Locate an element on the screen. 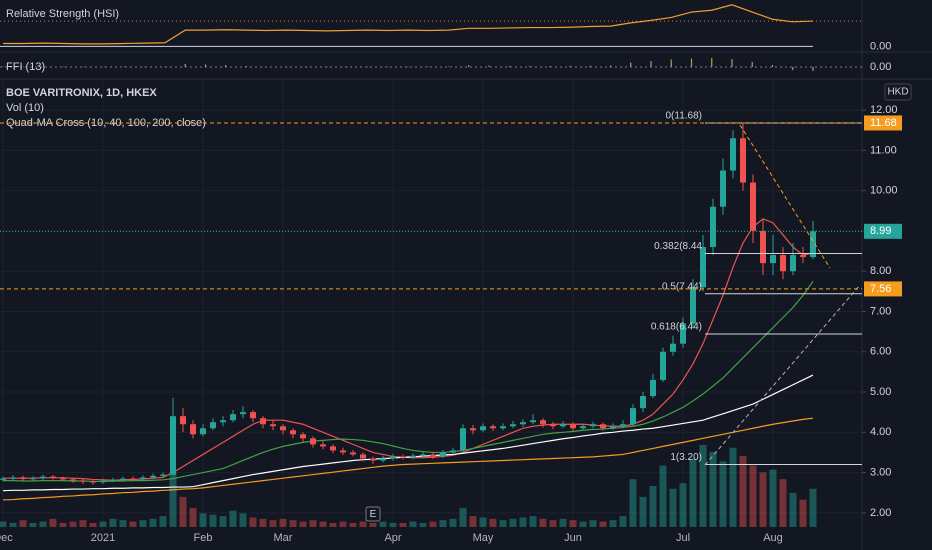 Image resolution: width=932 pixels, height=550 pixels. y-tick-label: 12.00 is located at coordinates (884, 110).